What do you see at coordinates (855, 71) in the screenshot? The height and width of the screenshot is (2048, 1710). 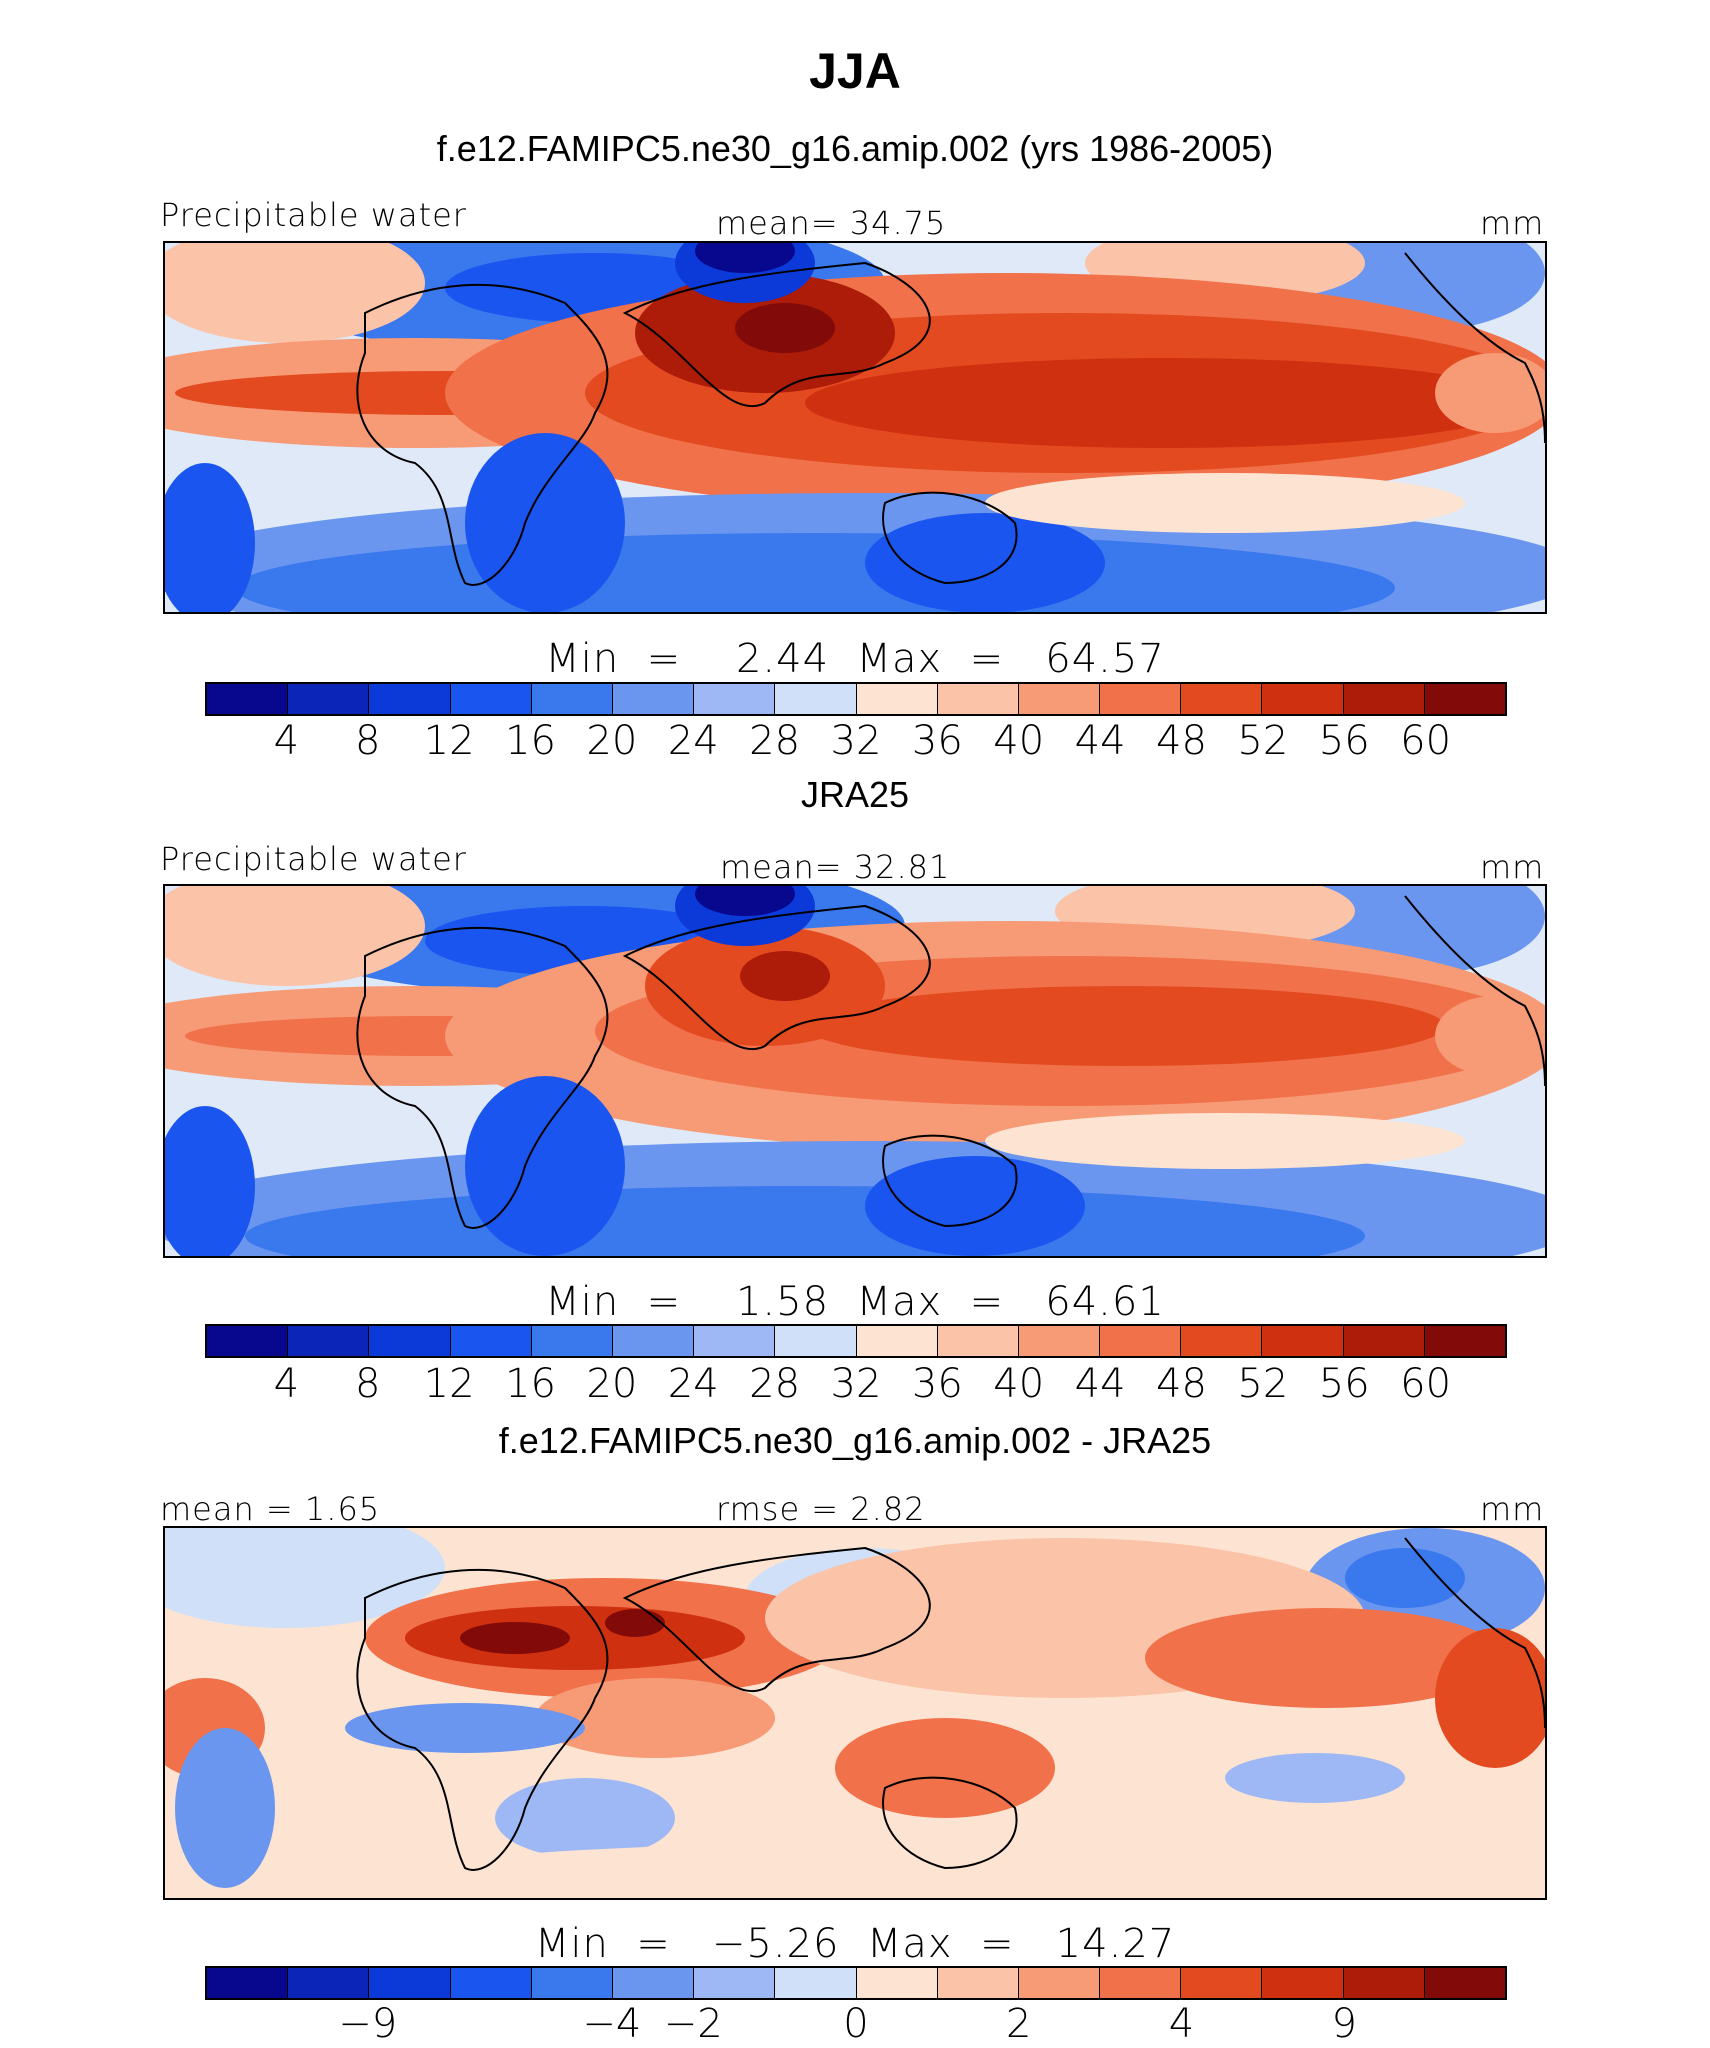 I see `figure-title: JJA` at bounding box center [855, 71].